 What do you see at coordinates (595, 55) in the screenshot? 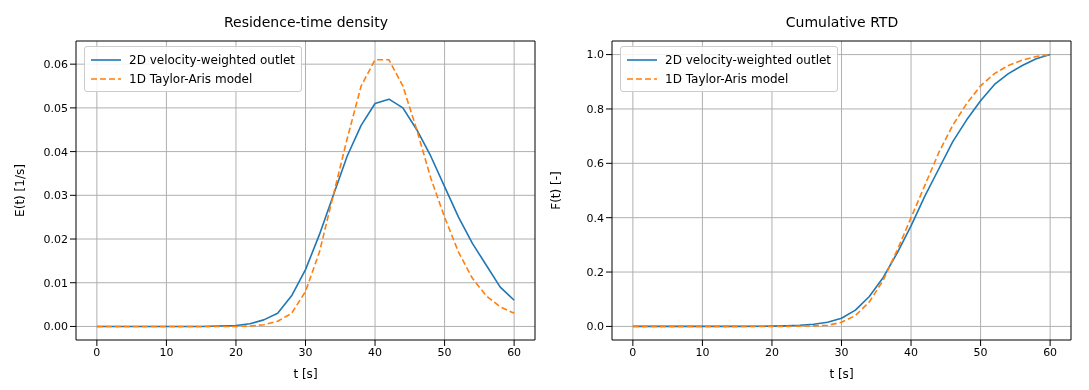
I see `y-tick-label: 1.0` at bounding box center [595, 55].